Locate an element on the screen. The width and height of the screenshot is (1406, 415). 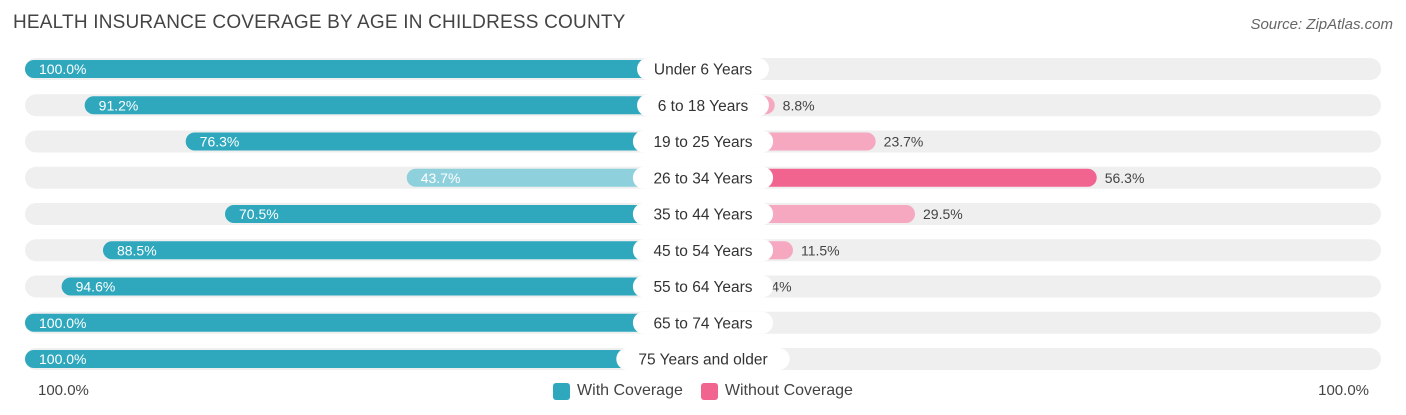
bar-with-coverage-55-to-64-years is located at coordinates (382, 286).